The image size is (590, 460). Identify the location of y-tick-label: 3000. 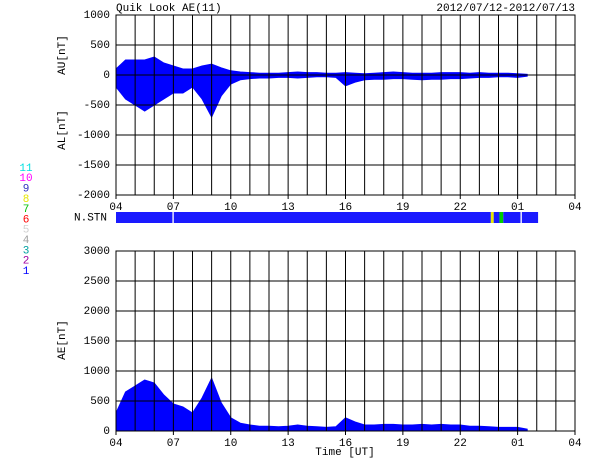
(97, 252).